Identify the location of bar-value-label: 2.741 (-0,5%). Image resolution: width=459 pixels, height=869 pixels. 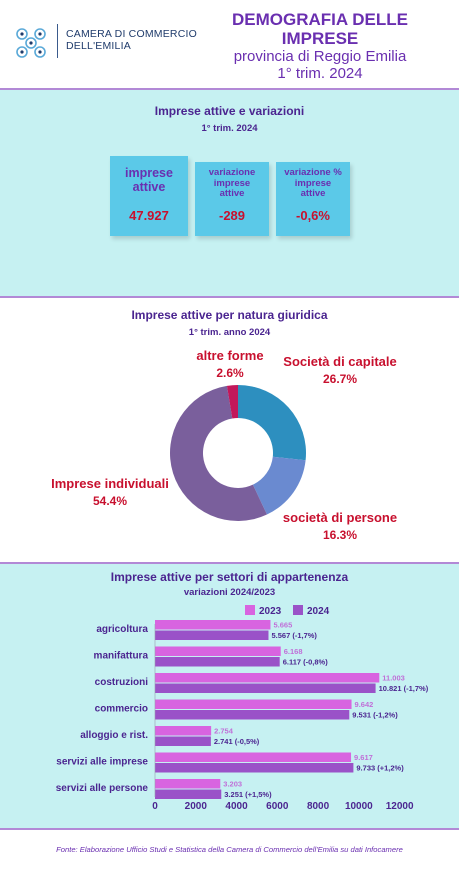
(237, 741).